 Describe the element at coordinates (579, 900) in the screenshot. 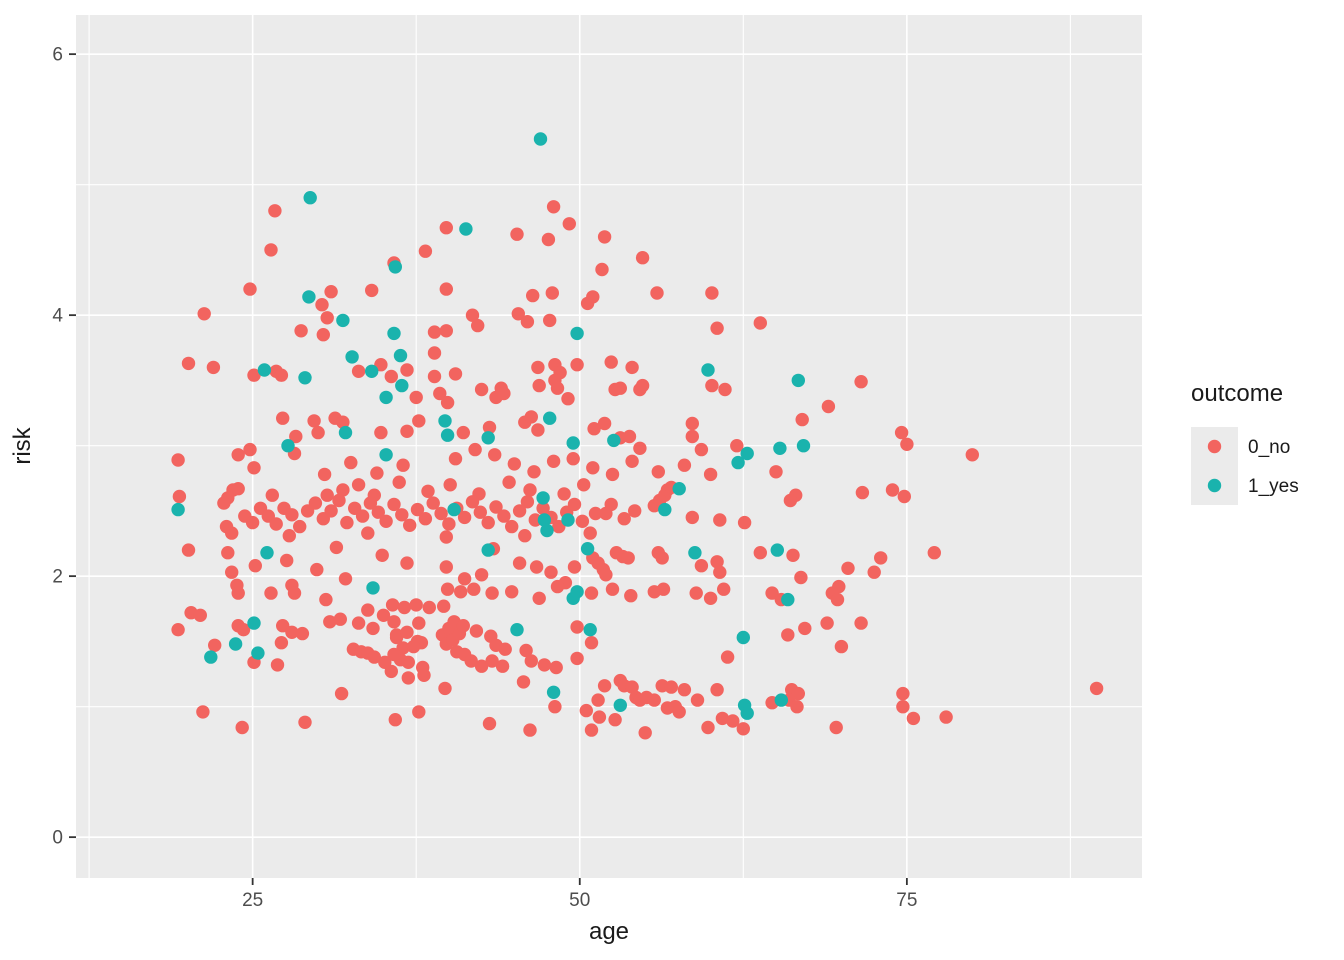

I see `x-tick-label: 50` at that location.